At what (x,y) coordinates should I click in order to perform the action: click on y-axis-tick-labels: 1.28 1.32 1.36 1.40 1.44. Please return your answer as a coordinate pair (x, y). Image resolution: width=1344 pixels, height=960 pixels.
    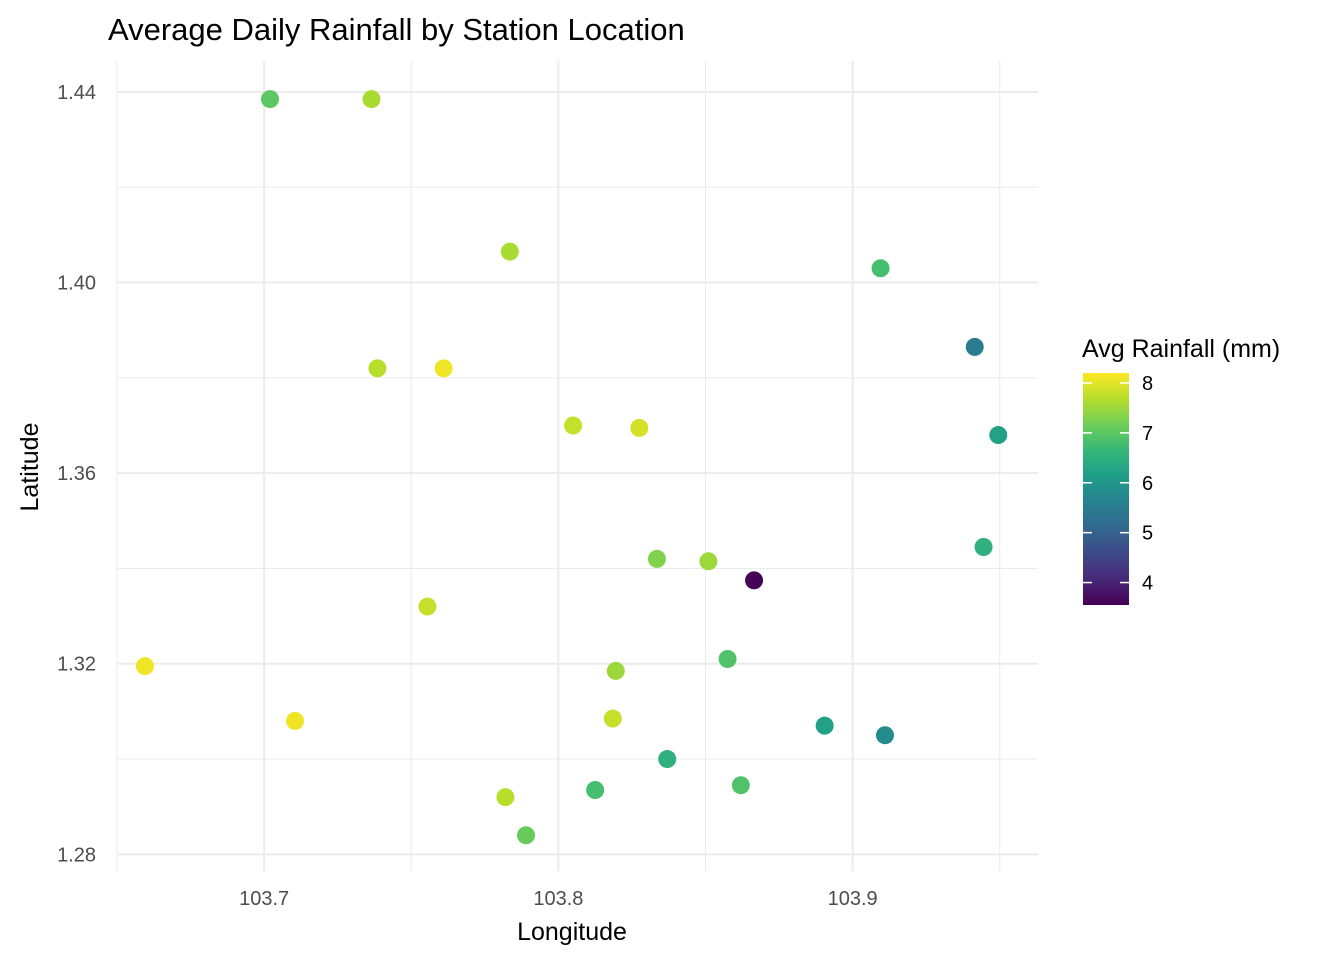
    Looking at the image, I should click on (76, 474).